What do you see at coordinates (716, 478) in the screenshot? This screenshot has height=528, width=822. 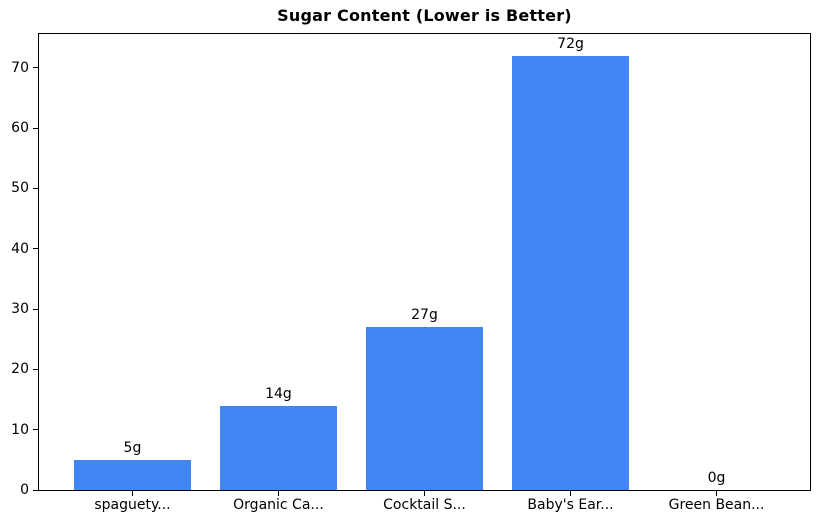 I see `bar-value-label: 0g` at bounding box center [716, 478].